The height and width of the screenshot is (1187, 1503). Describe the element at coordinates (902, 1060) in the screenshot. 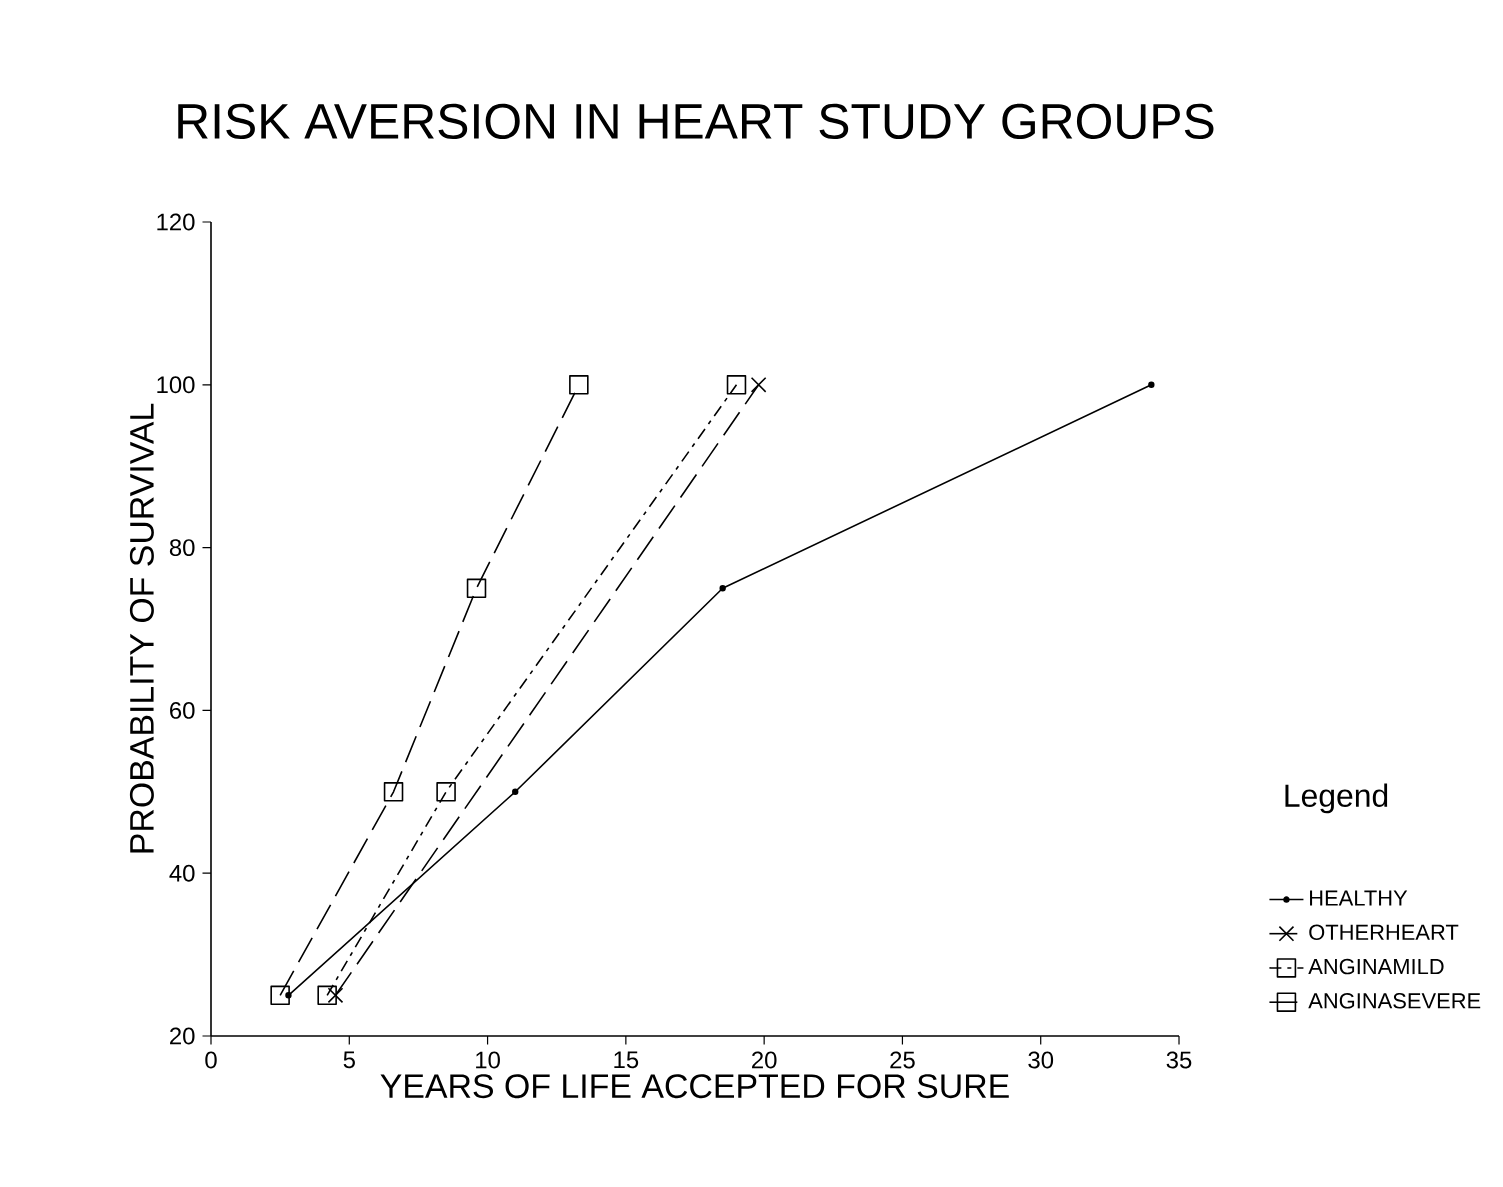

I see `x-tick-label: 25` at that location.